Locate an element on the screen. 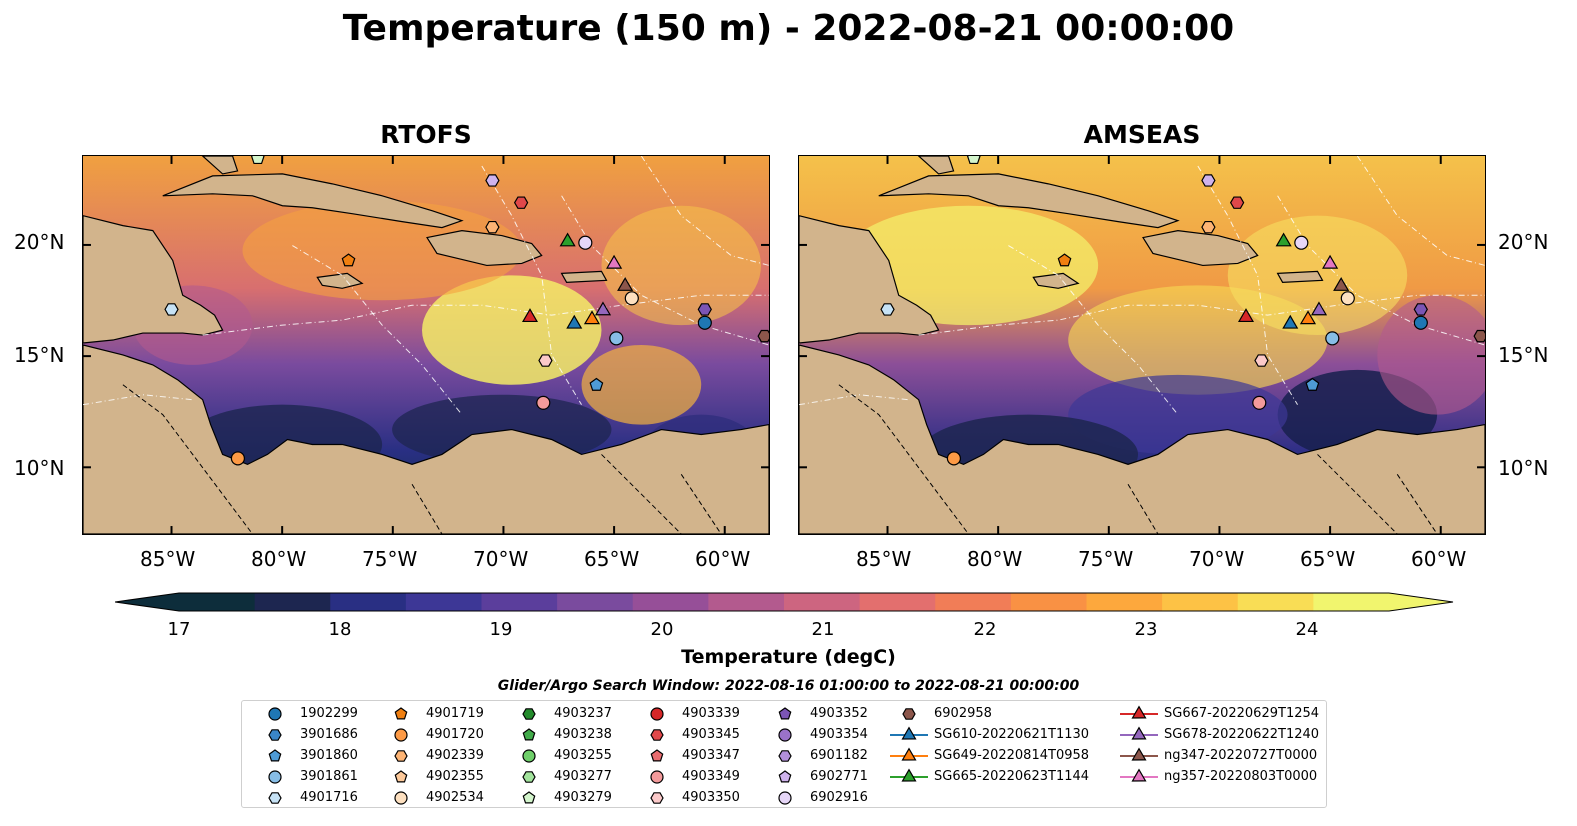 This screenshot has width=1577, height=826. legend-label: 6902771 is located at coordinates (839, 776).